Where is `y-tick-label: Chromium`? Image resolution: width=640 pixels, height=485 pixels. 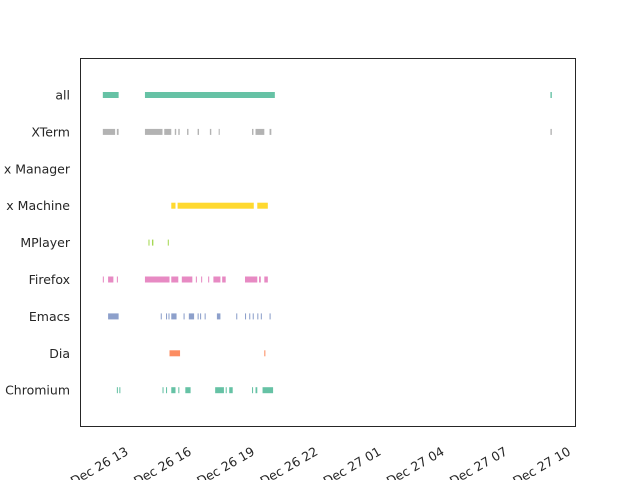 y-tick-label: Chromium is located at coordinates (37, 390).